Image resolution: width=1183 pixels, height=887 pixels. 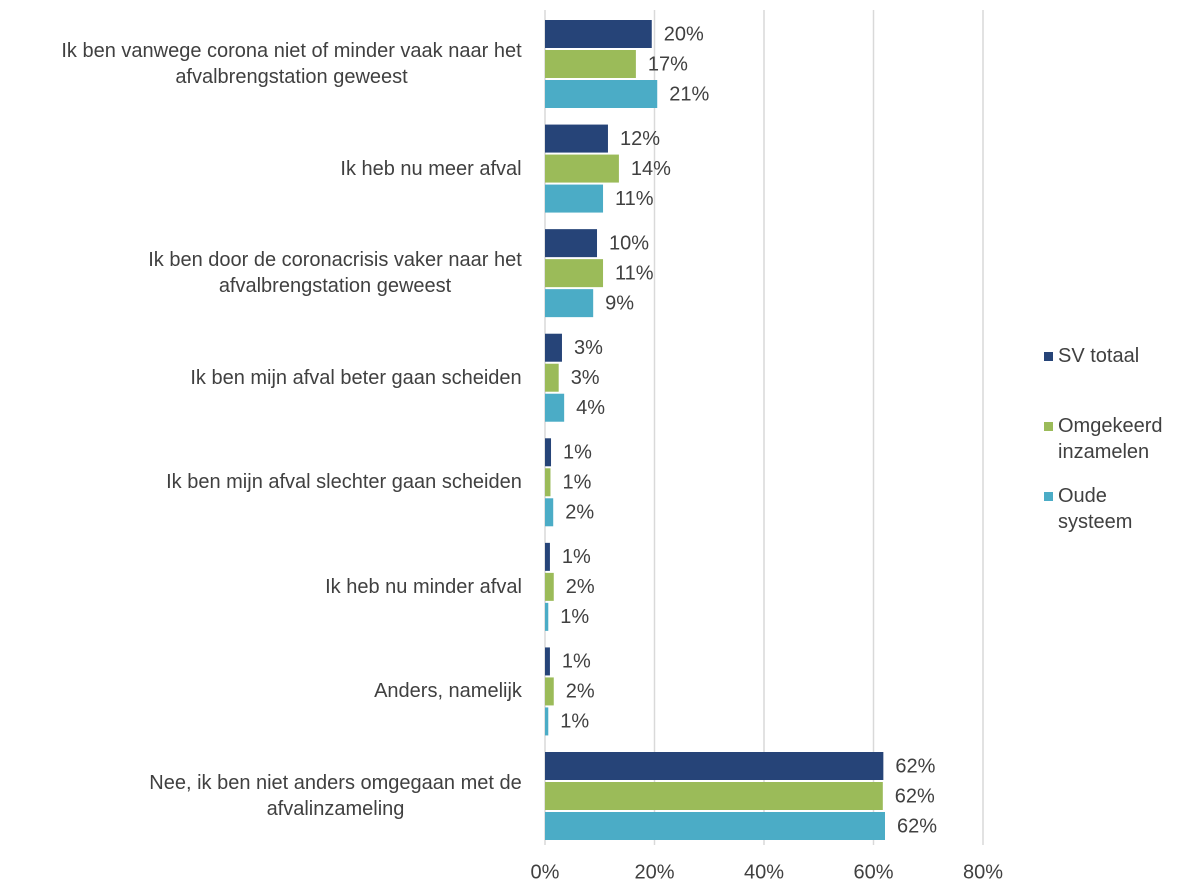 I want to click on category-text: Anders, namelijk, so click(x=448, y=691).